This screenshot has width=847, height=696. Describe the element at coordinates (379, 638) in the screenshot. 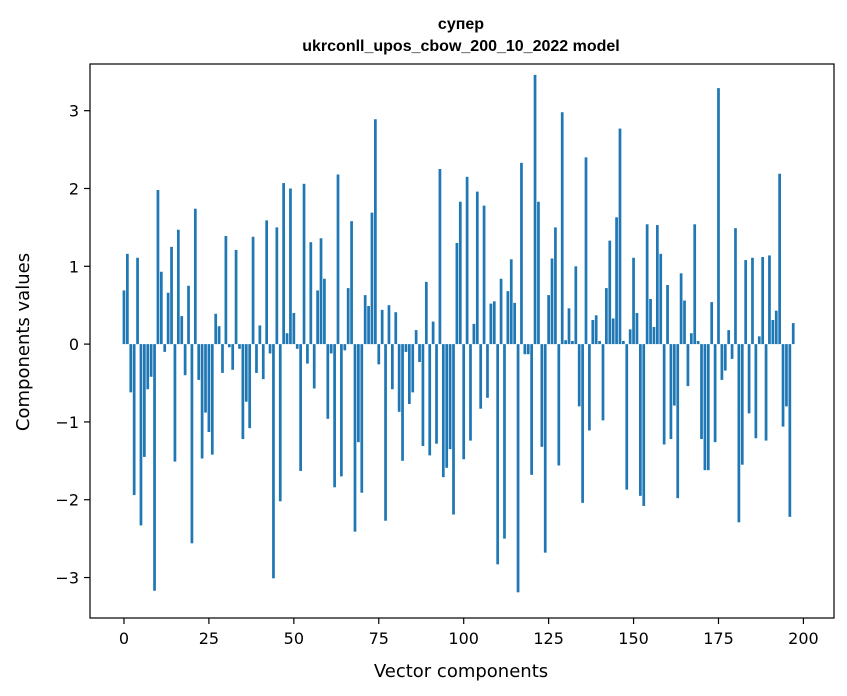

I see `x-tick-label: 75` at that location.